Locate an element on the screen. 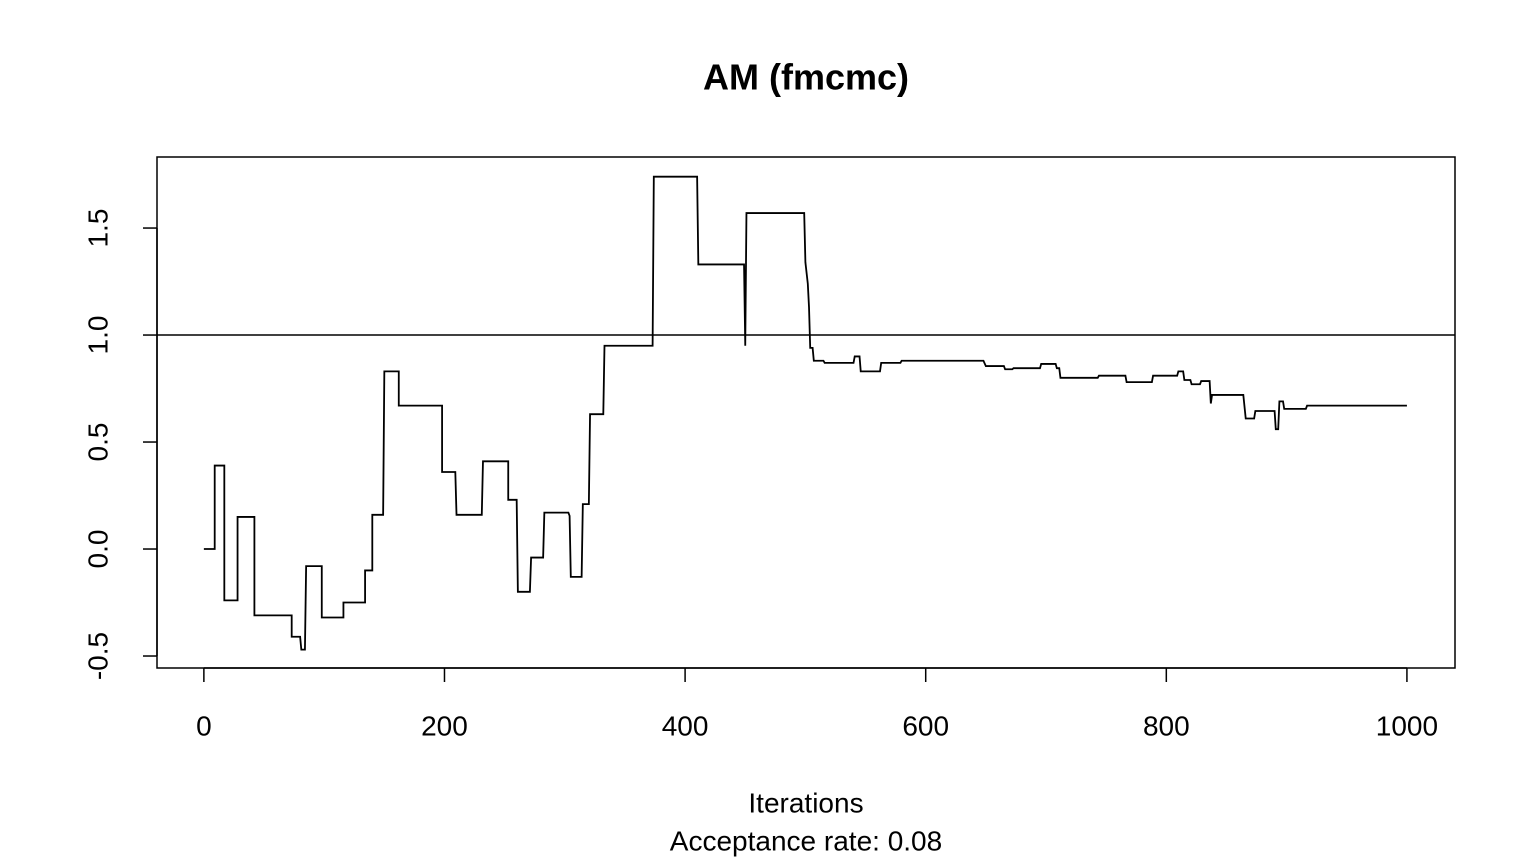 Image resolution: width=1536 pixels, height=865 pixels. x-tick-label: 400 is located at coordinates (685, 725).